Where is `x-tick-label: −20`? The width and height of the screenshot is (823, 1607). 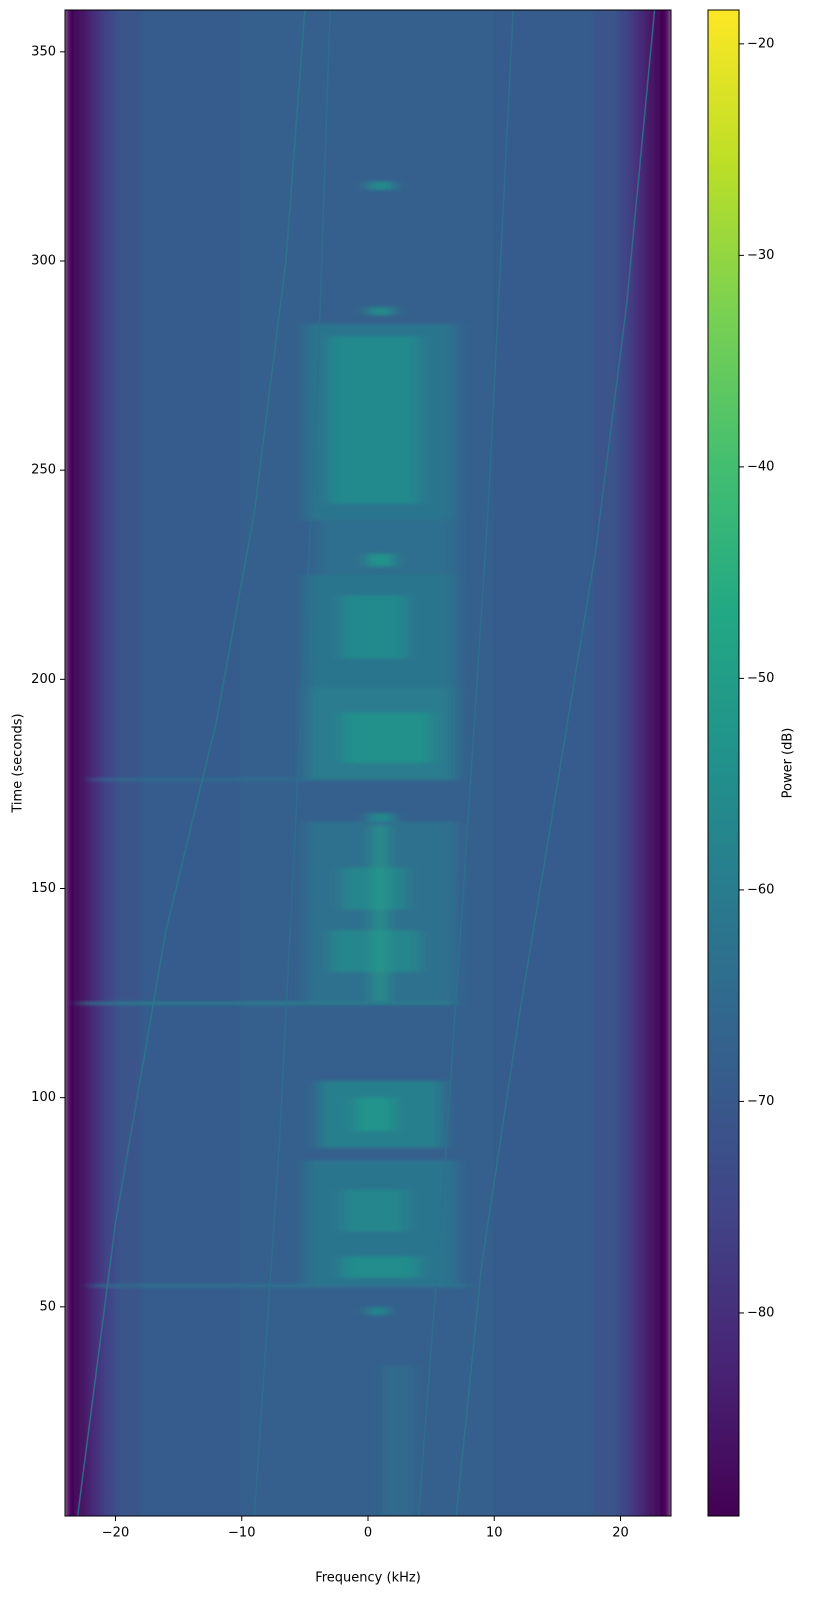
x-tick-label: −20 is located at coordinates (115, 1533).